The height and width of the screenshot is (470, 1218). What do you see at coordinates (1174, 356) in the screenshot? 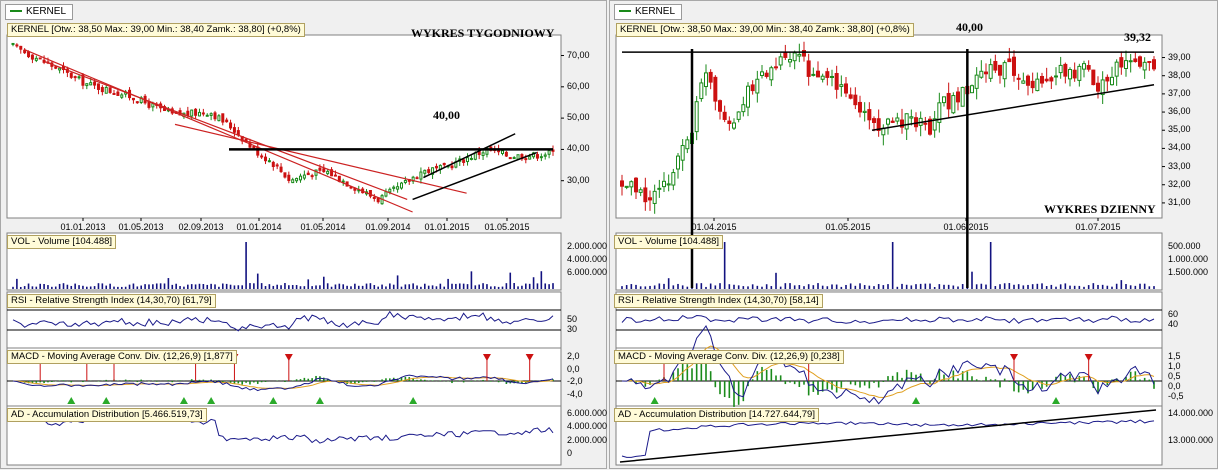
I see `macd-tick-label: 1,5` at bounding box center [1174, 356].